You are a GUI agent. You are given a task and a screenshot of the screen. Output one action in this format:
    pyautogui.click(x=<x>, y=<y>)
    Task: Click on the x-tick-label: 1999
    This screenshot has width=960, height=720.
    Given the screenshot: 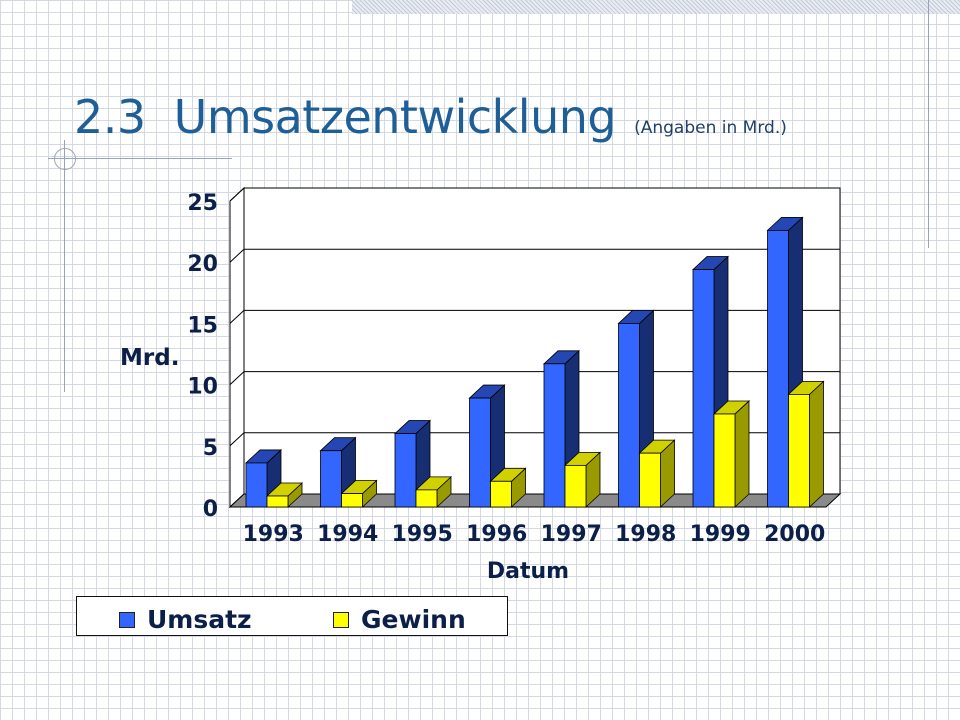 What is the action you would take?
    pyautogui.click(x=720, y=534)
    